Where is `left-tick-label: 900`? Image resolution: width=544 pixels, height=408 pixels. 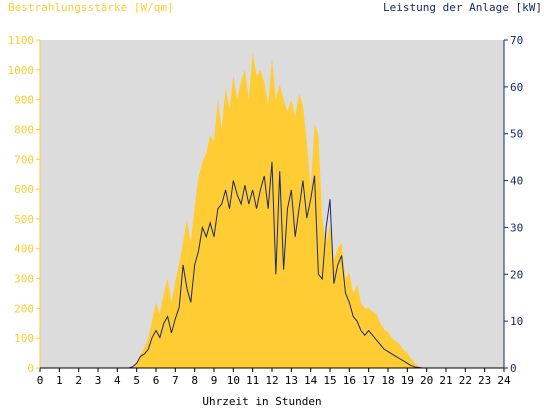
left-tick-label: 900 is located at coordinates (24, 100).